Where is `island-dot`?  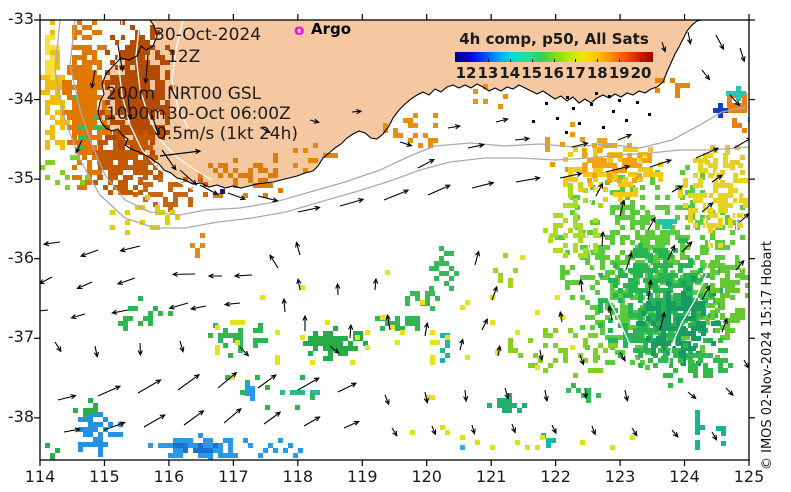
island-dot is located at coordinates (596, 93).